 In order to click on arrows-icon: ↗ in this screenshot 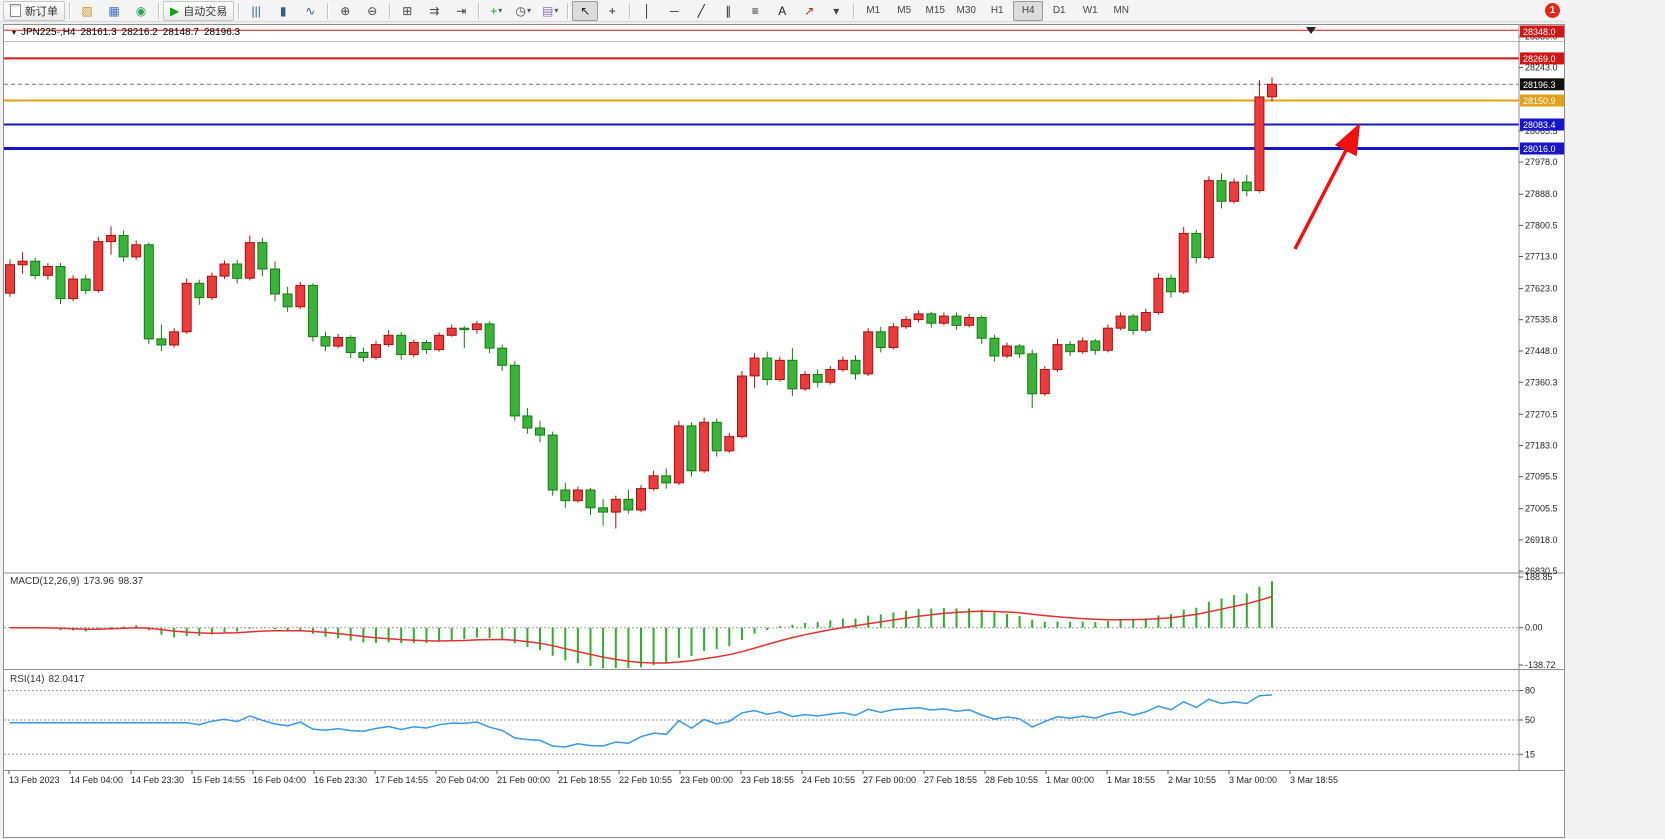, I will do `click(809, 10)`.